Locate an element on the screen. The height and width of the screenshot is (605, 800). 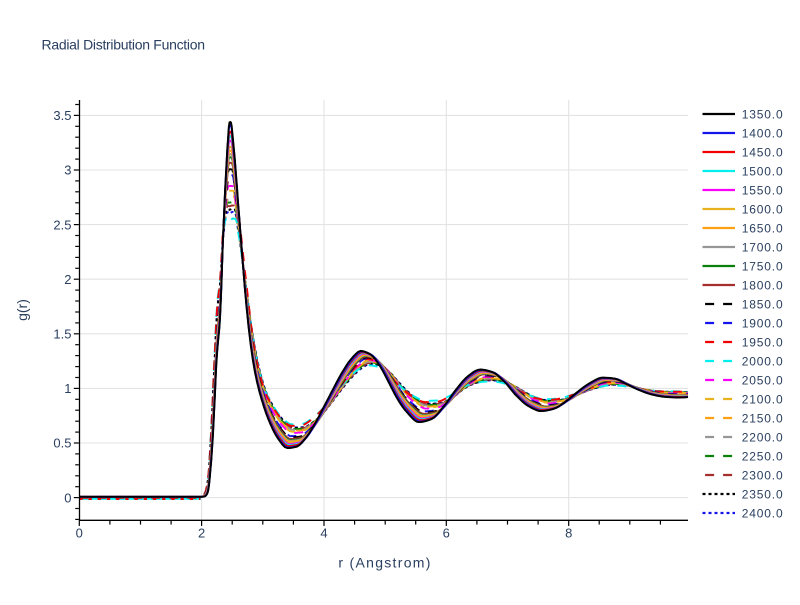
svg-text: 1500.0 is located at coordinates (763, 172).